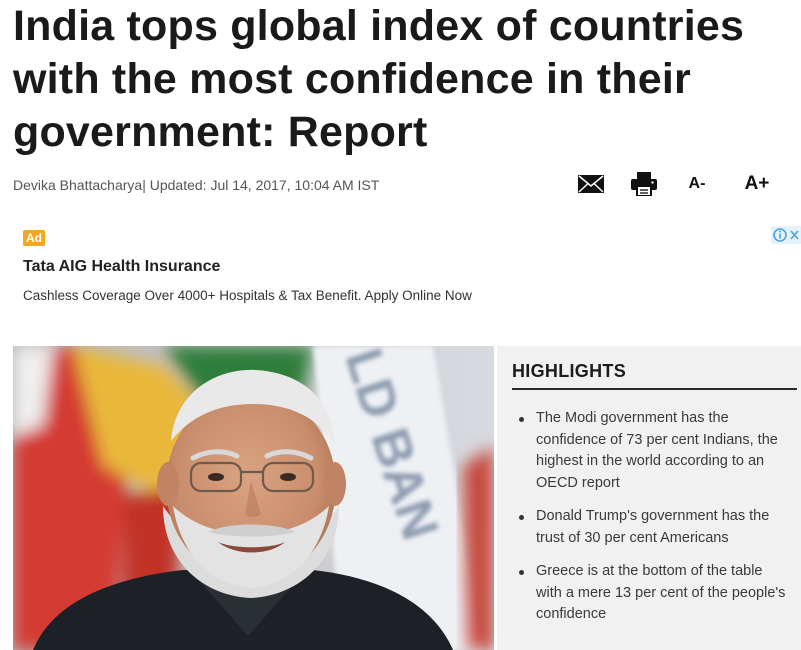 The width and height of the screenshot is (801, 650). I want to click on close-icon, so click(794, 235).